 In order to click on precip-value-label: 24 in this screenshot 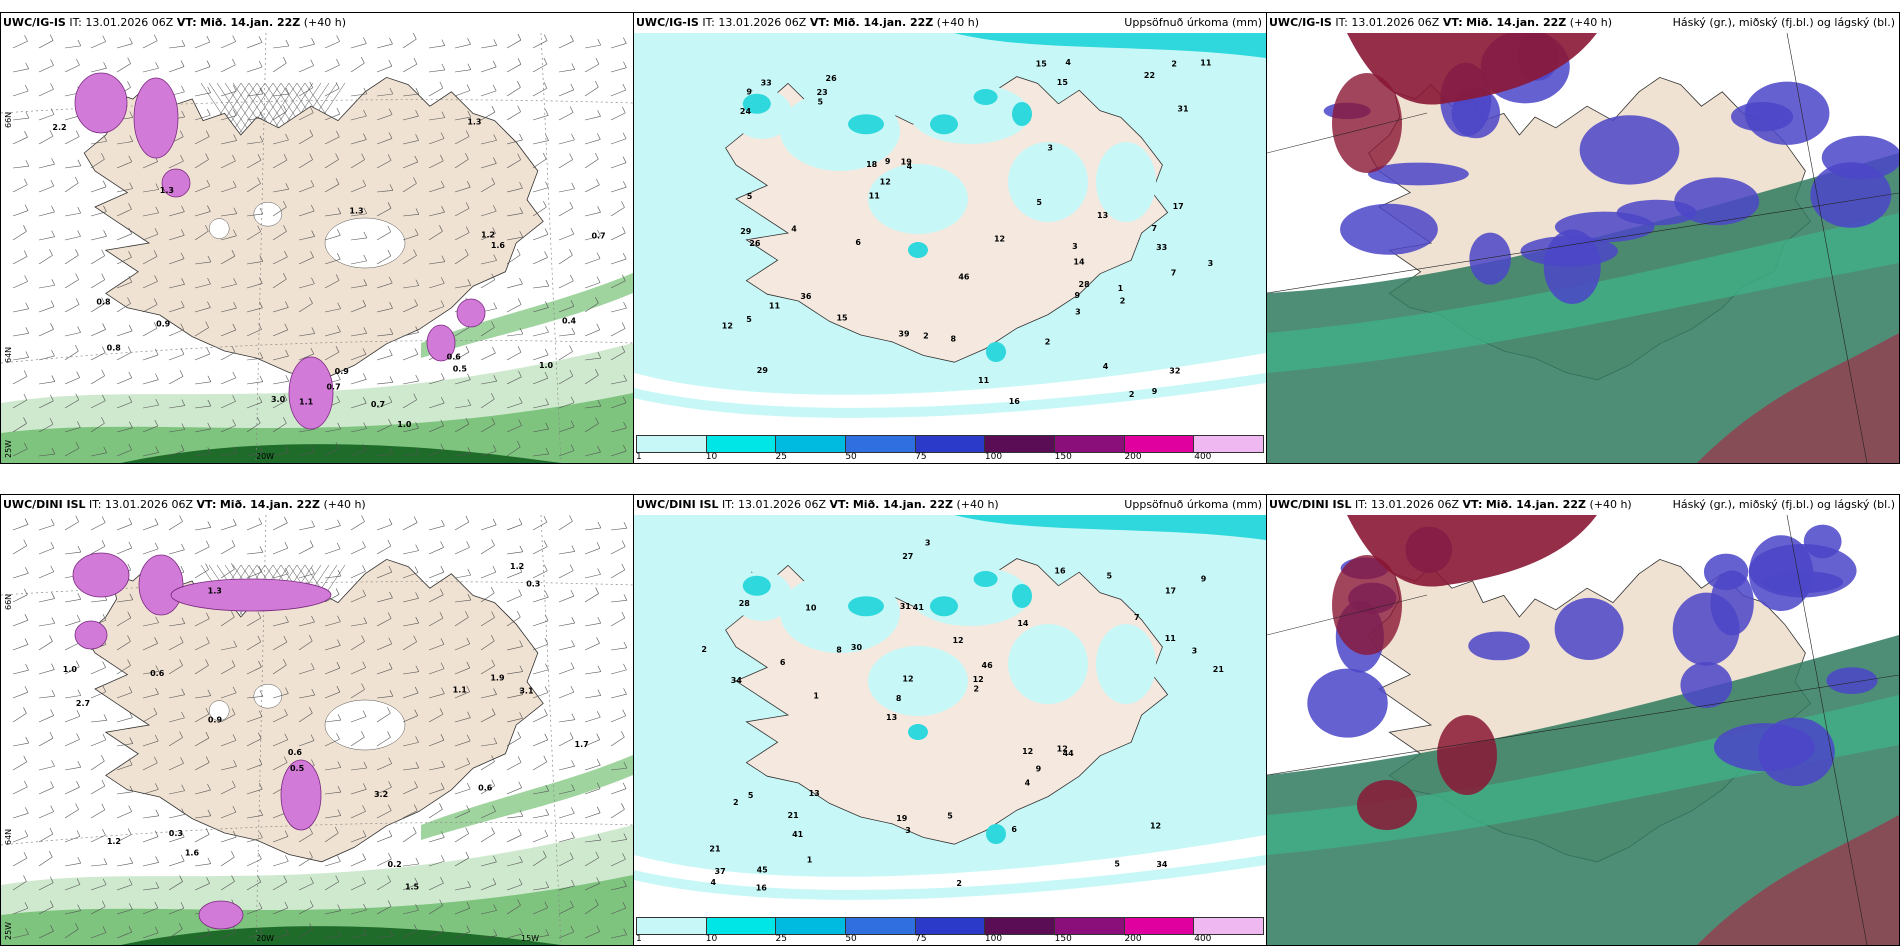, I will do `click(746, 111)`.